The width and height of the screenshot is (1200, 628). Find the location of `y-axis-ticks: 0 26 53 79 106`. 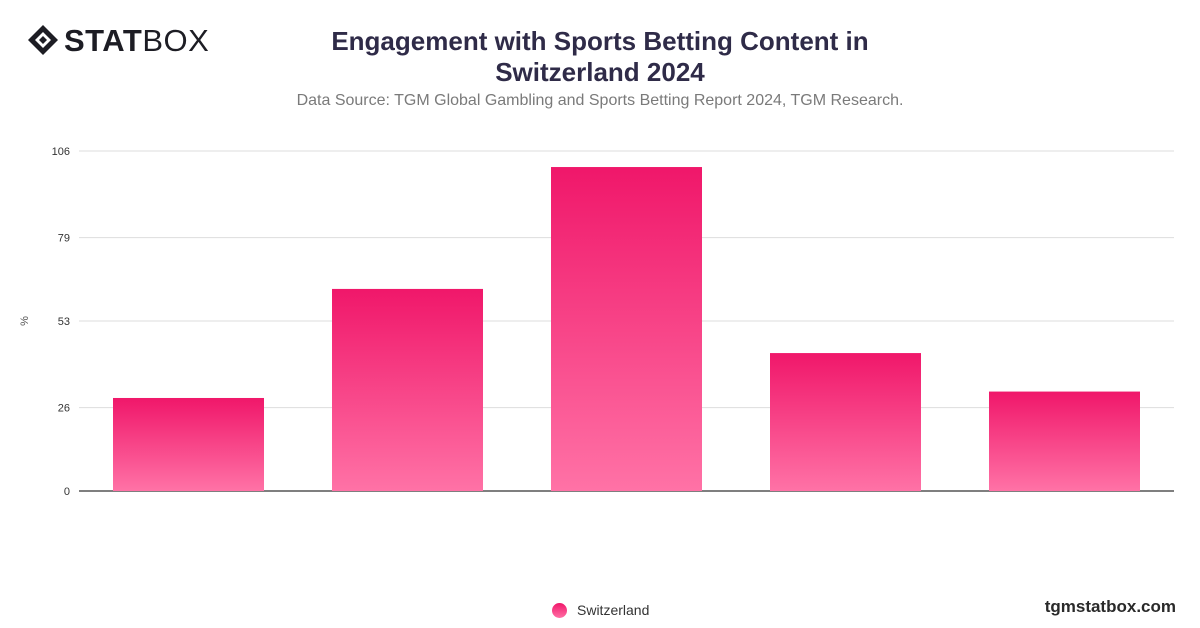

y-axis-ticks: 0 26 53 79 106 is located at coordinates (61, 322).